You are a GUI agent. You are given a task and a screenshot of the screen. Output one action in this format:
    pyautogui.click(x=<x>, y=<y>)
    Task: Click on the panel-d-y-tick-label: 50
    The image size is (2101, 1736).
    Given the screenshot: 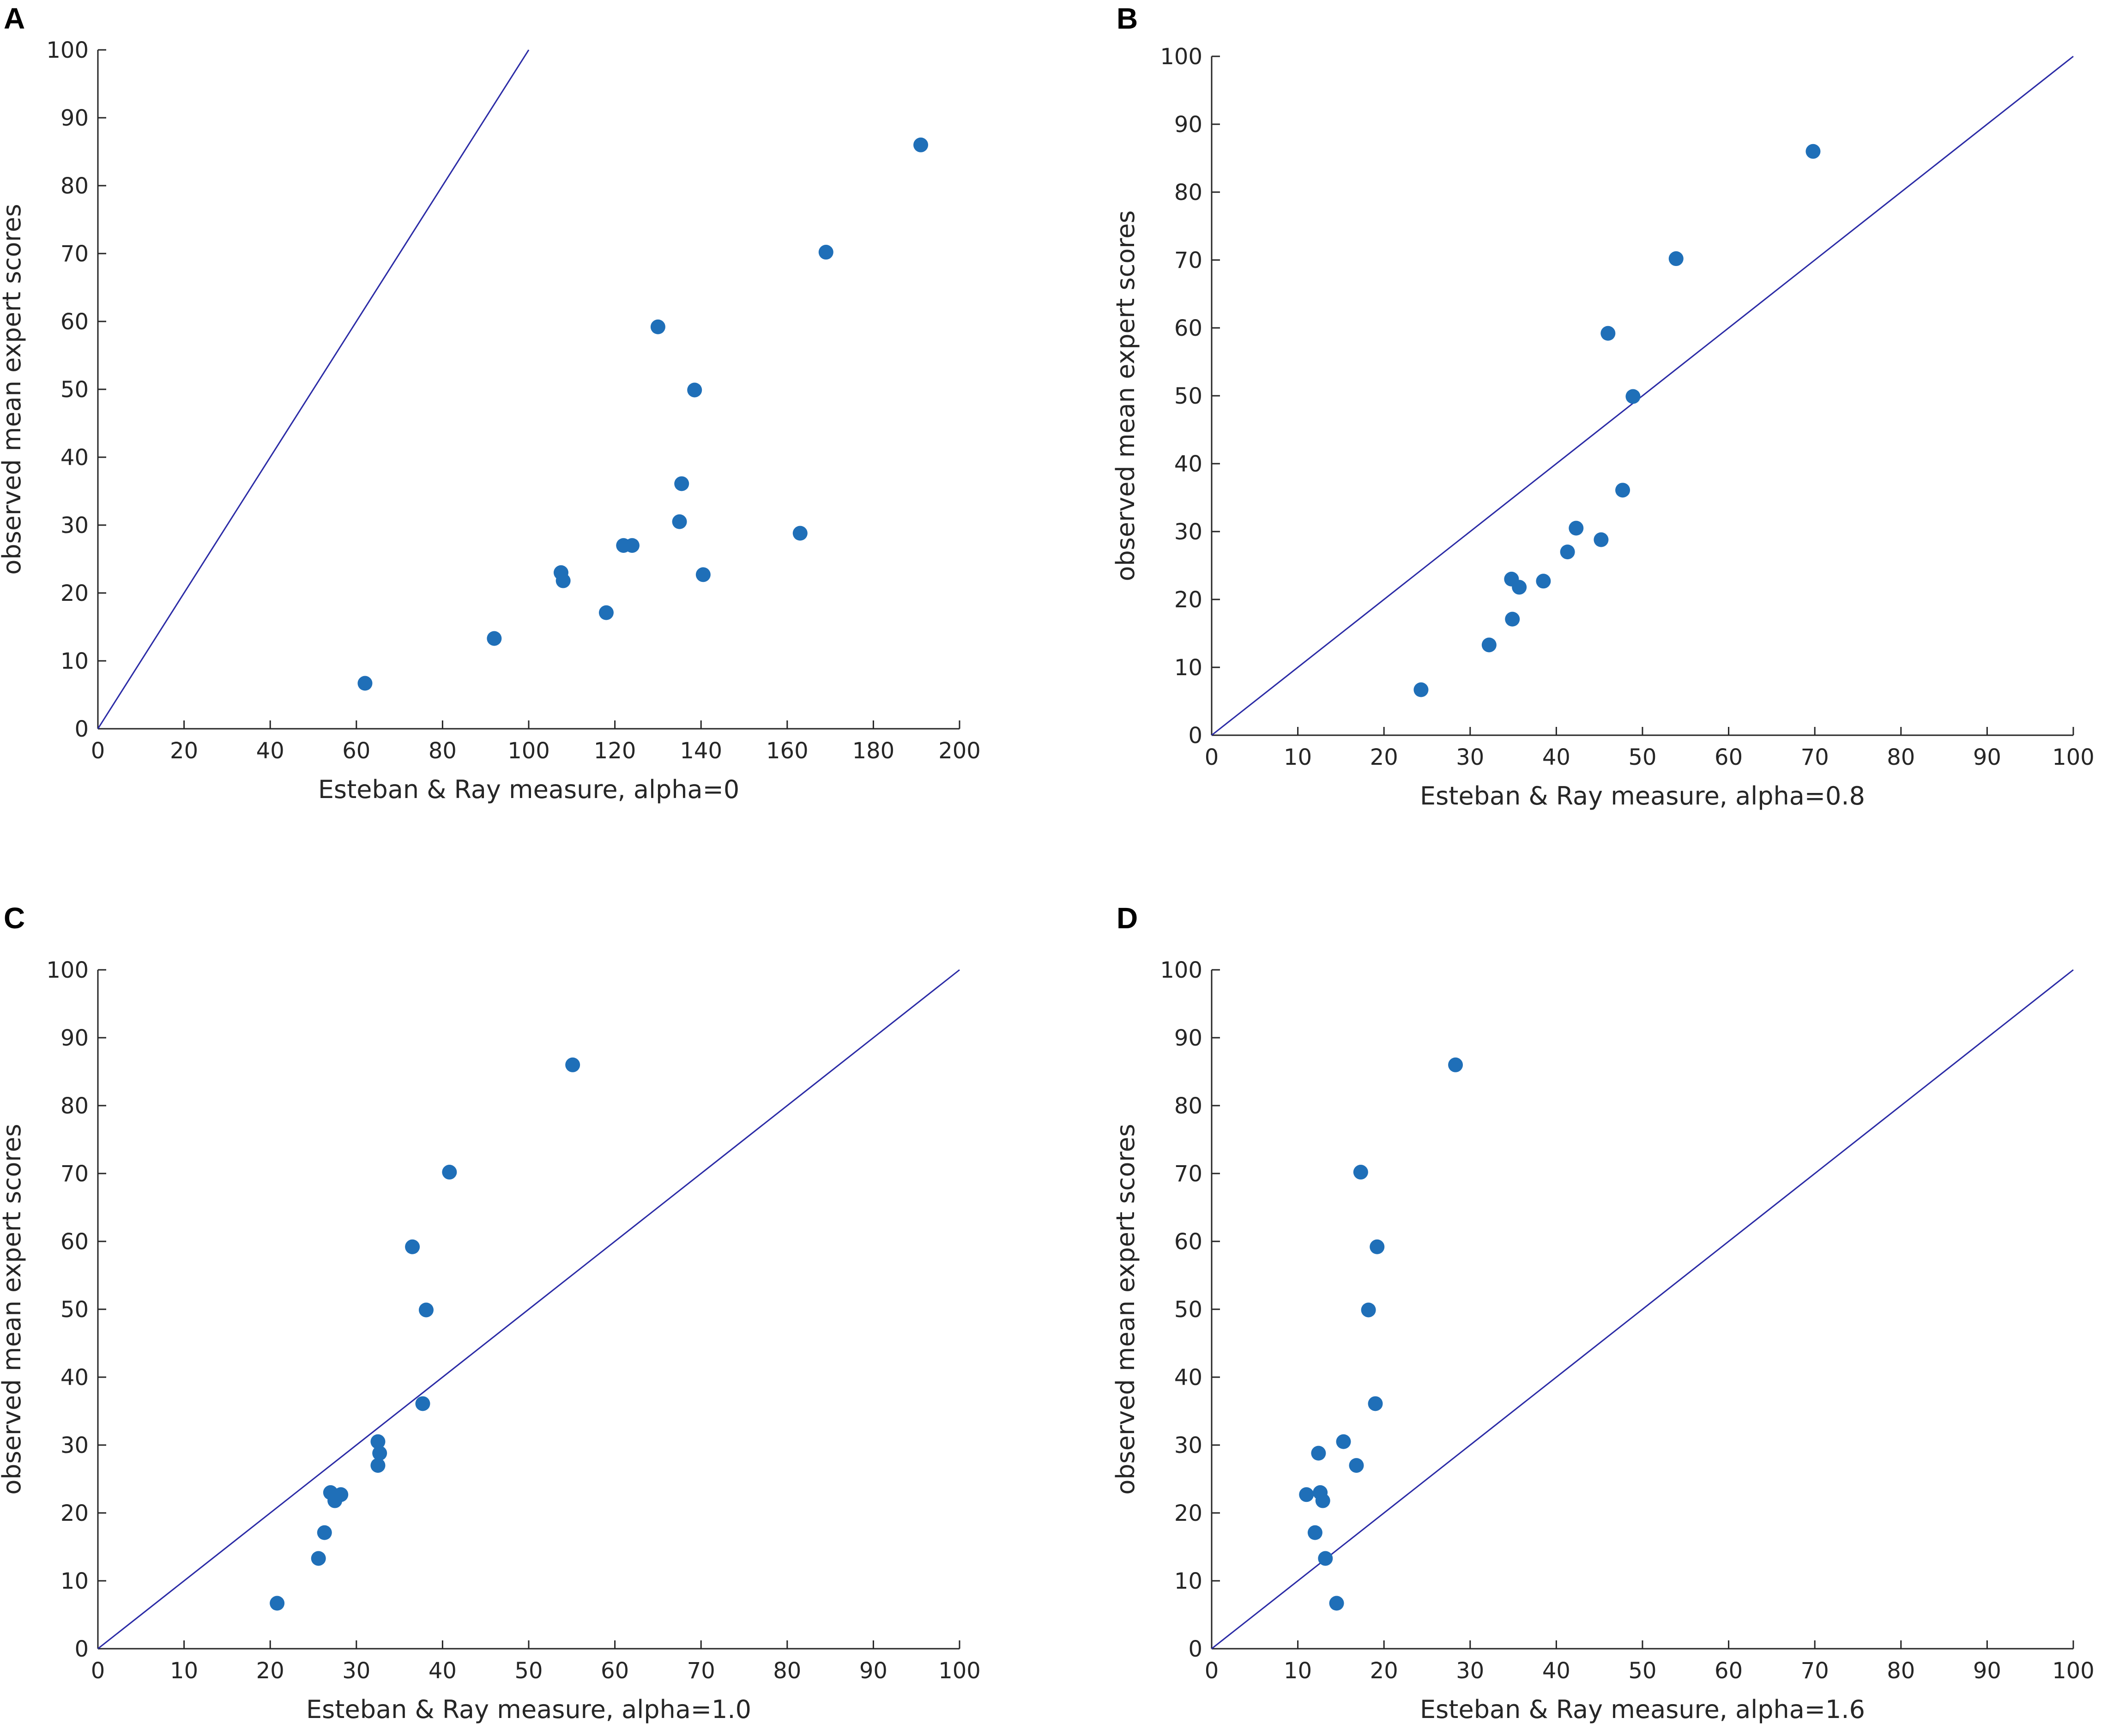 What is the action you would take?
    pyautogui.click(x=1188, y=1310)
    